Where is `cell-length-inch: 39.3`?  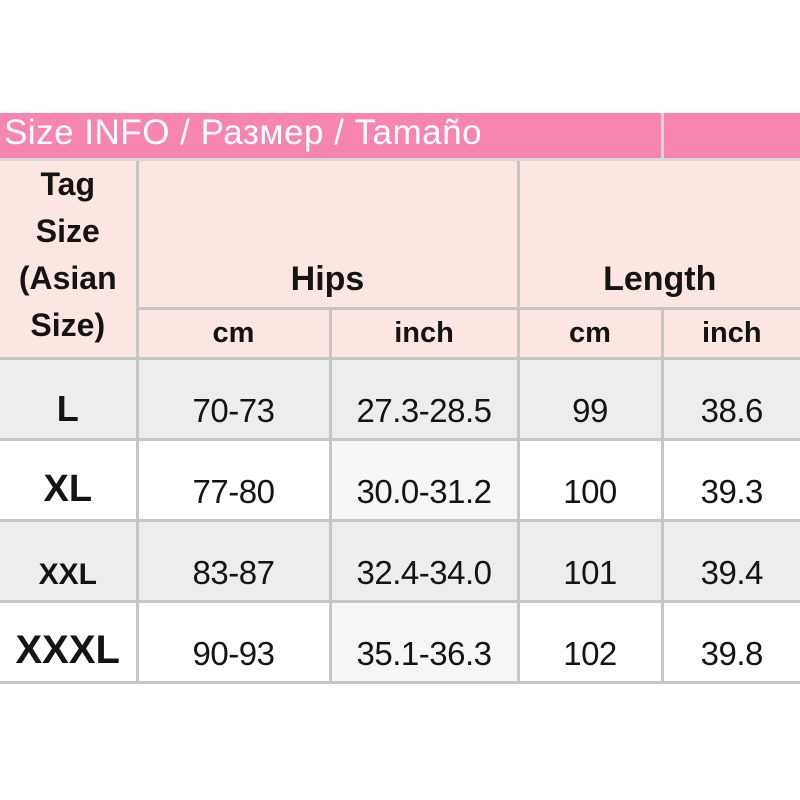 cell-length-inch: 39.3 is located at coordinates (730, 480).